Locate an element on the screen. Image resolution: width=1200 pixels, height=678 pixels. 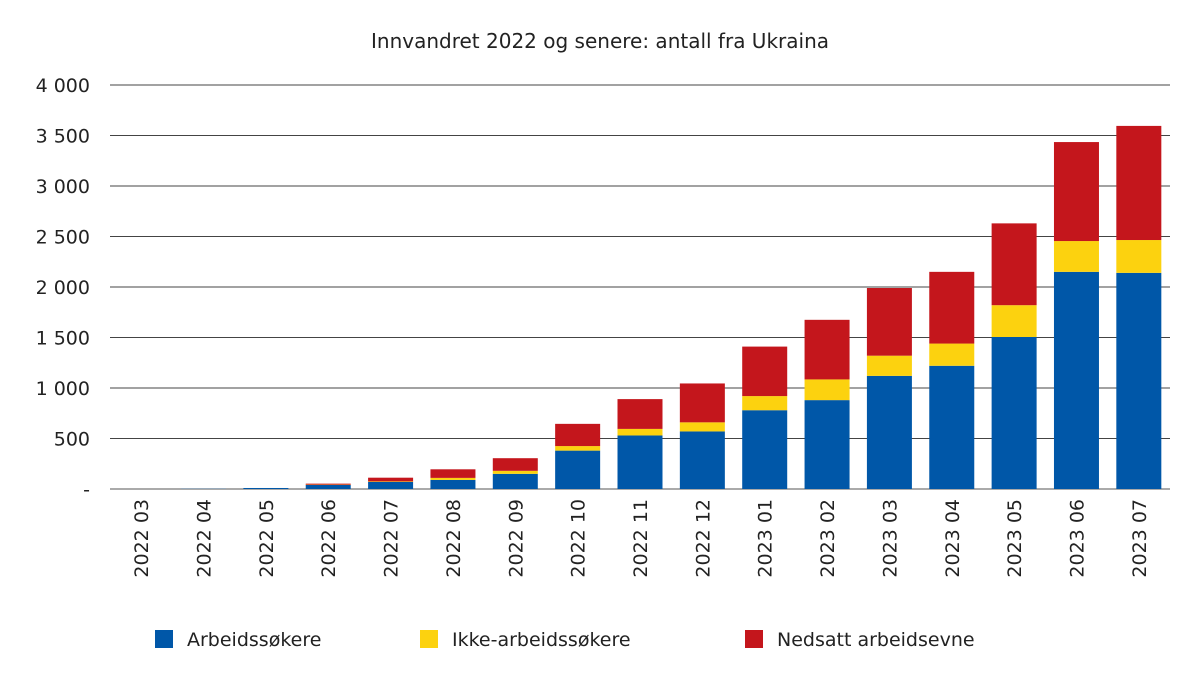
x-tick-label: 2022 08 is located at coordinates (454, 538).